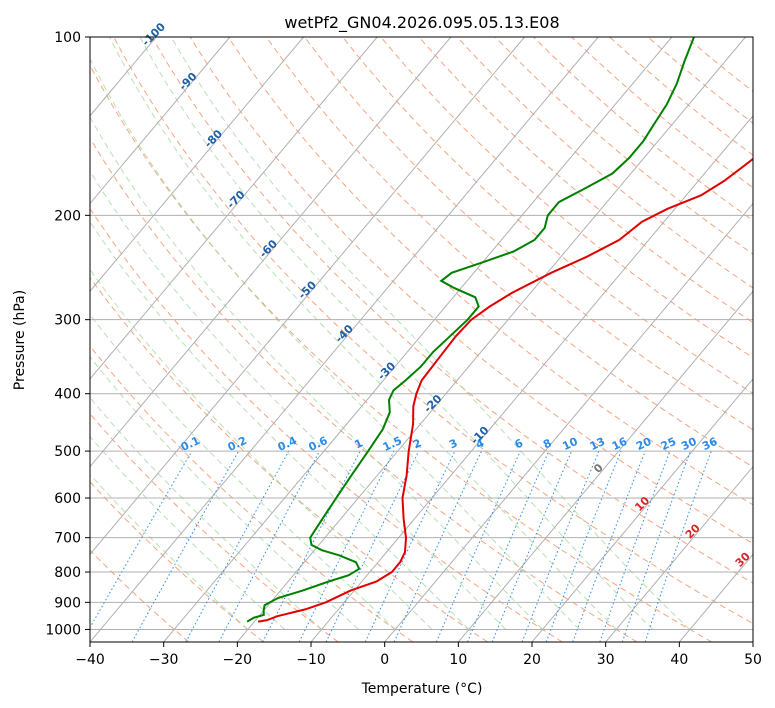 The image size is (775, 708). Describe the element at coordinates (67, 499) in the screenshot. I see `y-tick-label: 600` at that location.